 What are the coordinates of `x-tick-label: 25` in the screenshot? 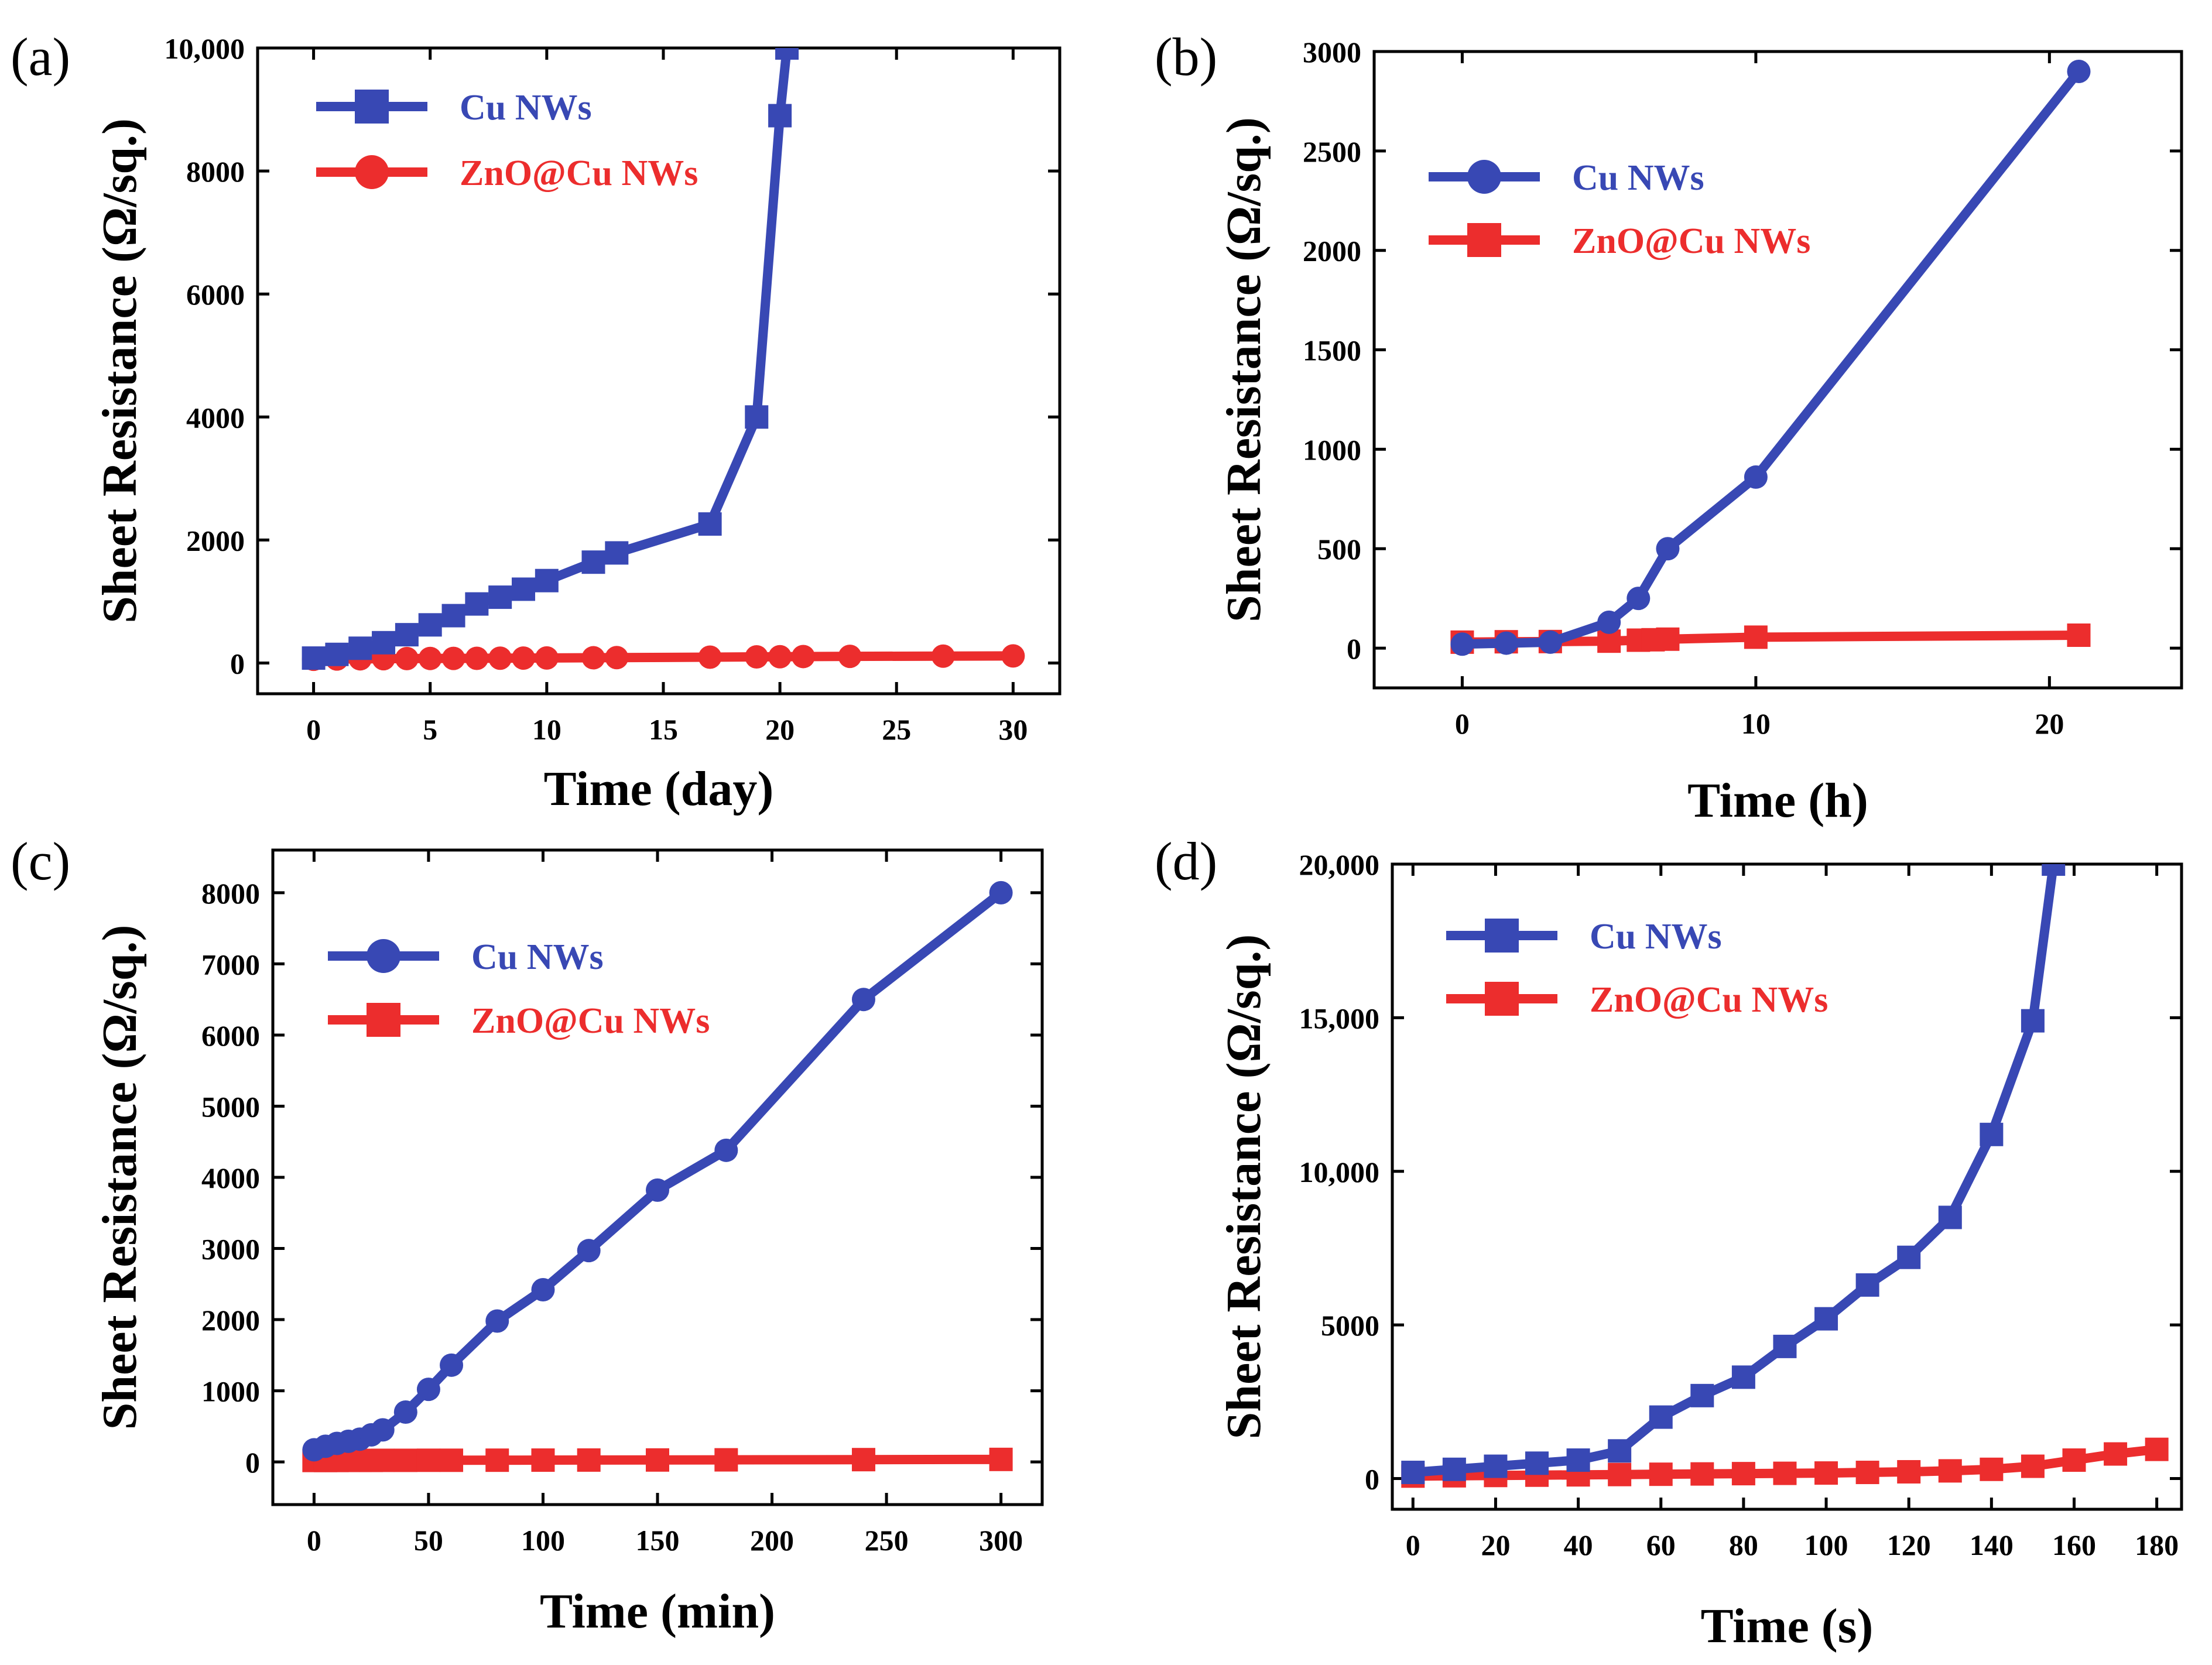 It's located at (897, 729).